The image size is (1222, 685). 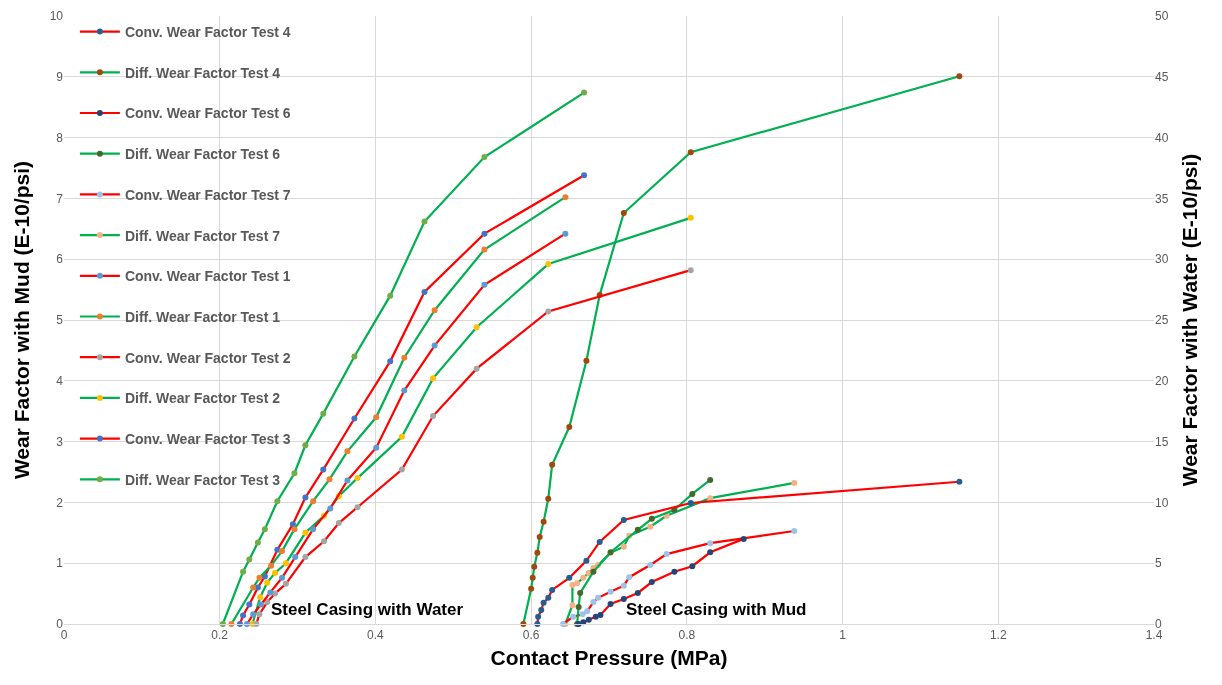 I want to click on x-tick-label: 0.4, so click(x=376, y=635).